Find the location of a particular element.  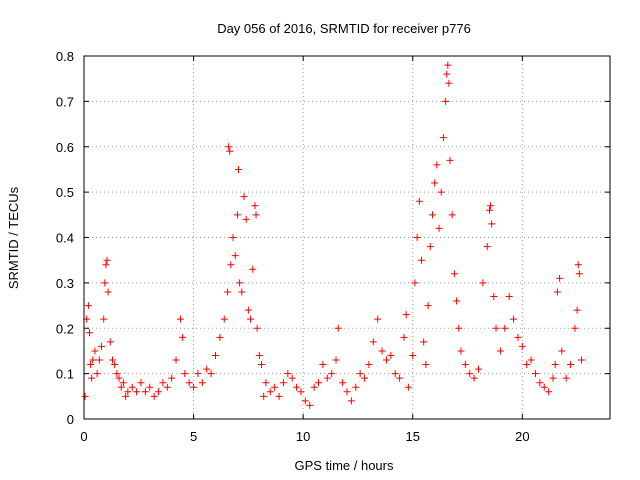

y-tick-label: 0.4 is located at coordinates (65, 238).